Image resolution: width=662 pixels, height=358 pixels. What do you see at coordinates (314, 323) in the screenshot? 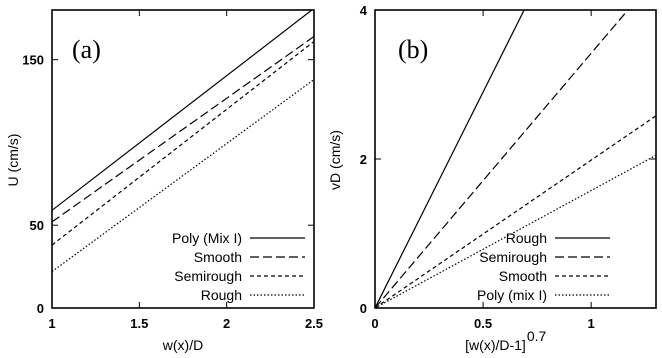
I see `x-tick-label: 2.5` at bounding box center [314, 323].